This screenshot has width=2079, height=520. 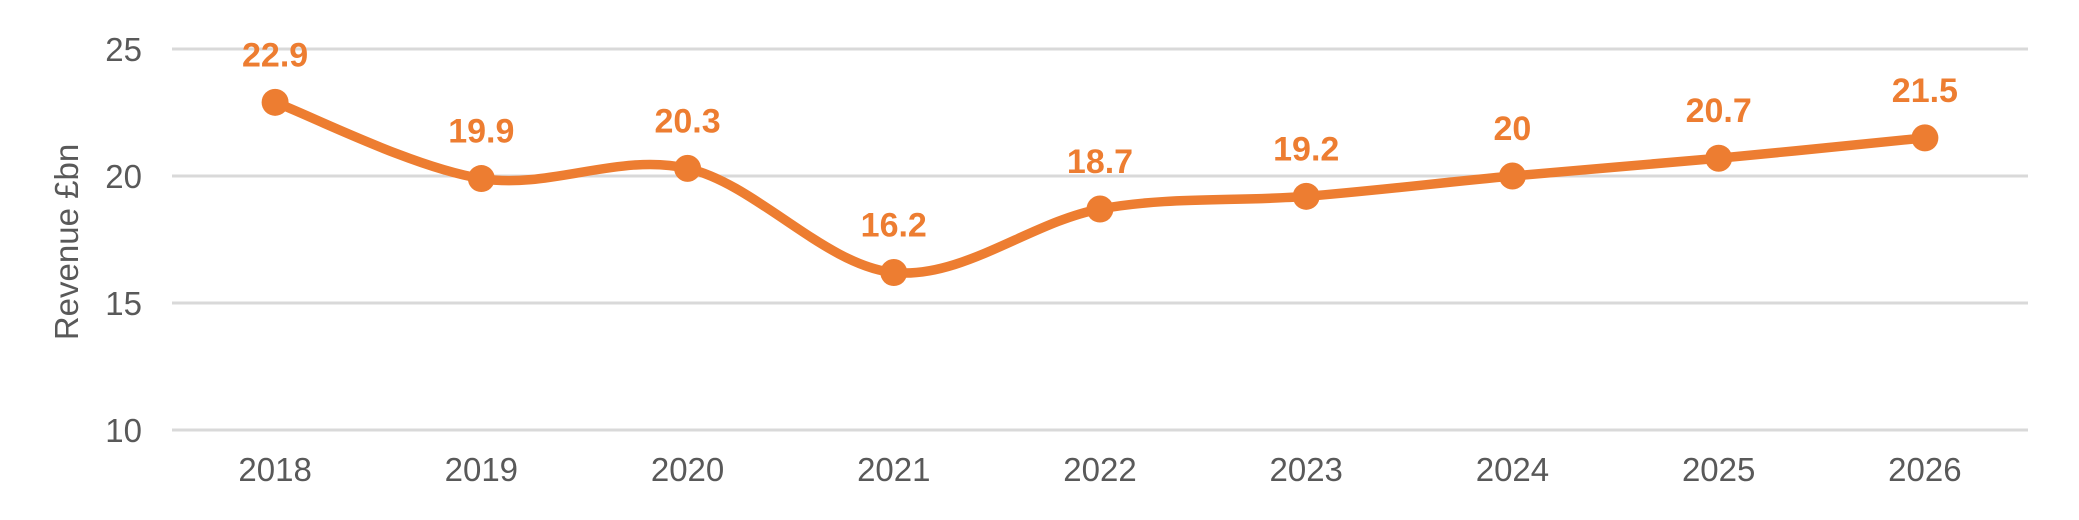 I want to click on x-tick-label: 2024, so click(x=1512, y=469).